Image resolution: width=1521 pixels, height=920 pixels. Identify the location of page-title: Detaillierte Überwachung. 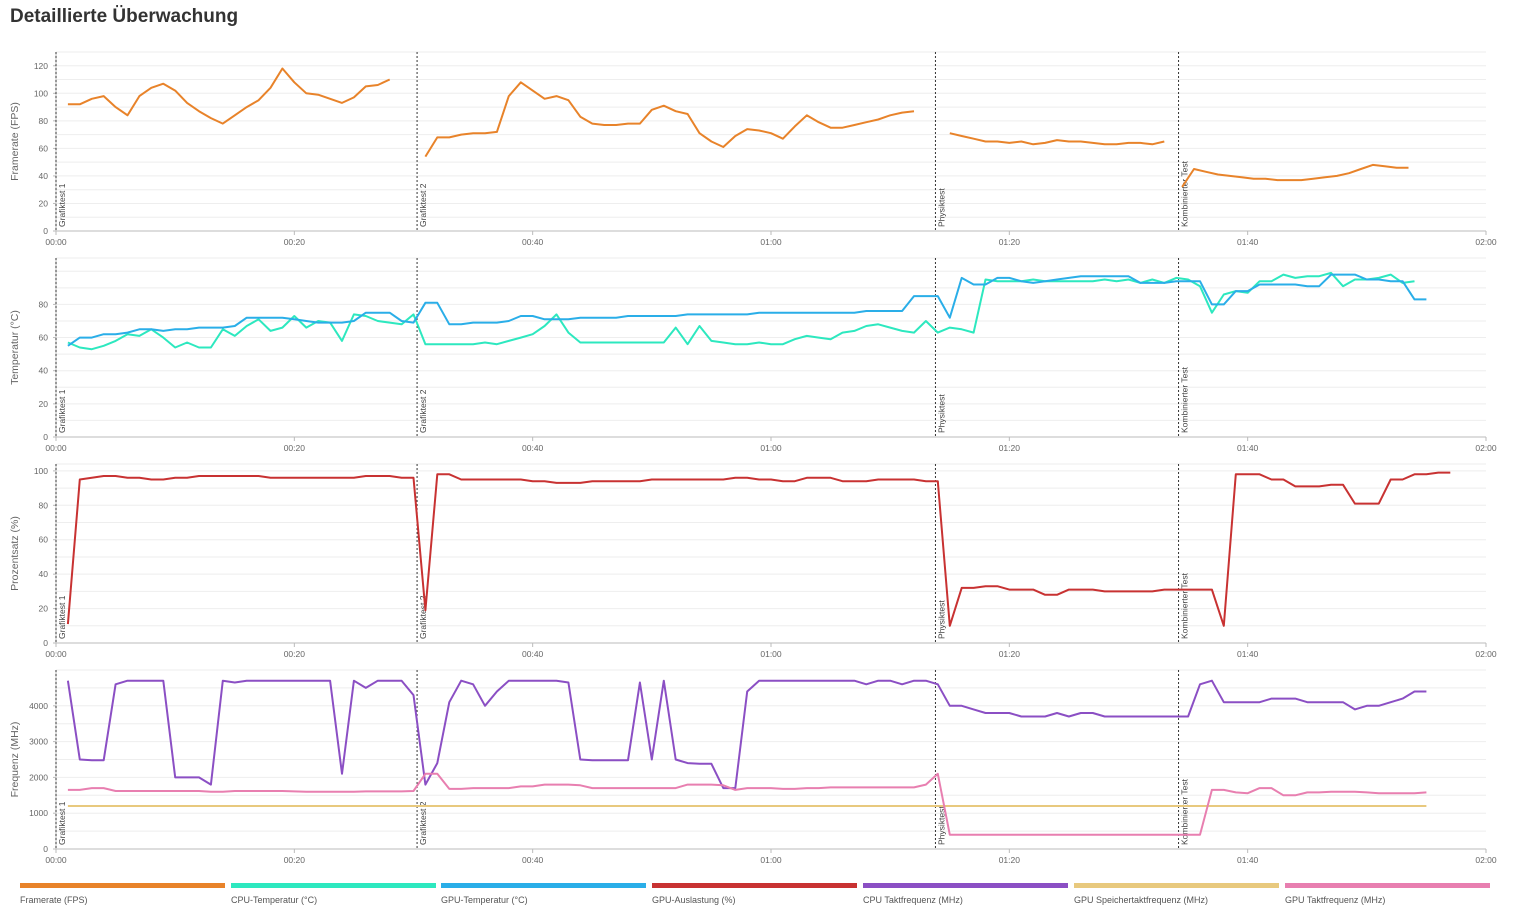
(124, 16).